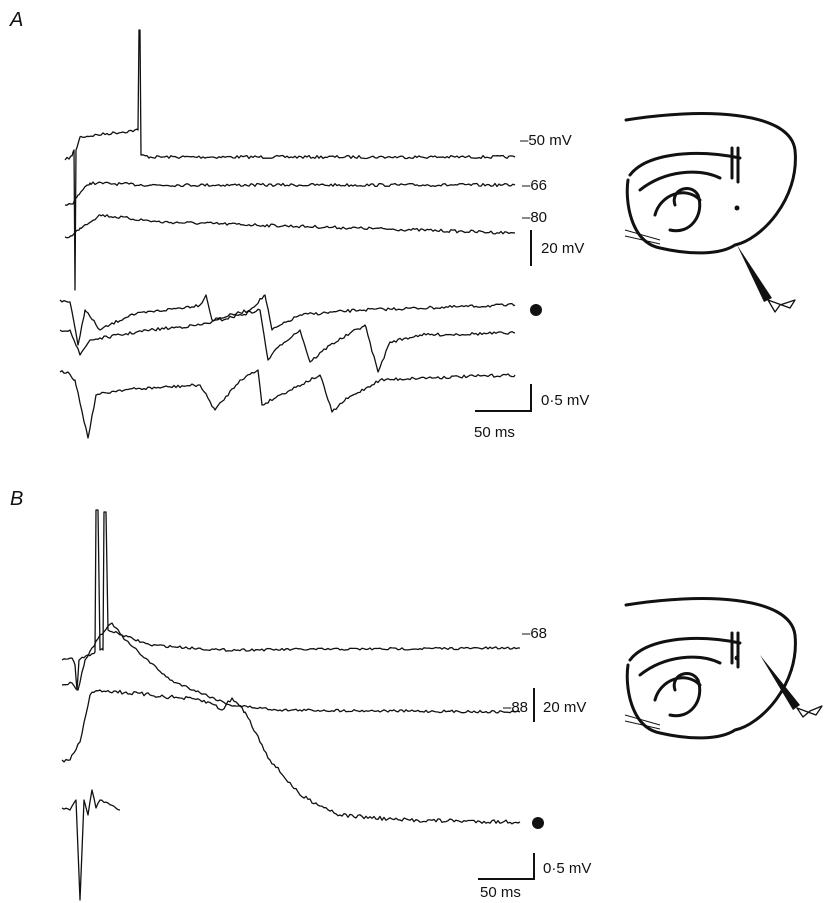  Describe the element at coordinates (515, 707) in the screenshot. I see `trace-label: –88` at that location.